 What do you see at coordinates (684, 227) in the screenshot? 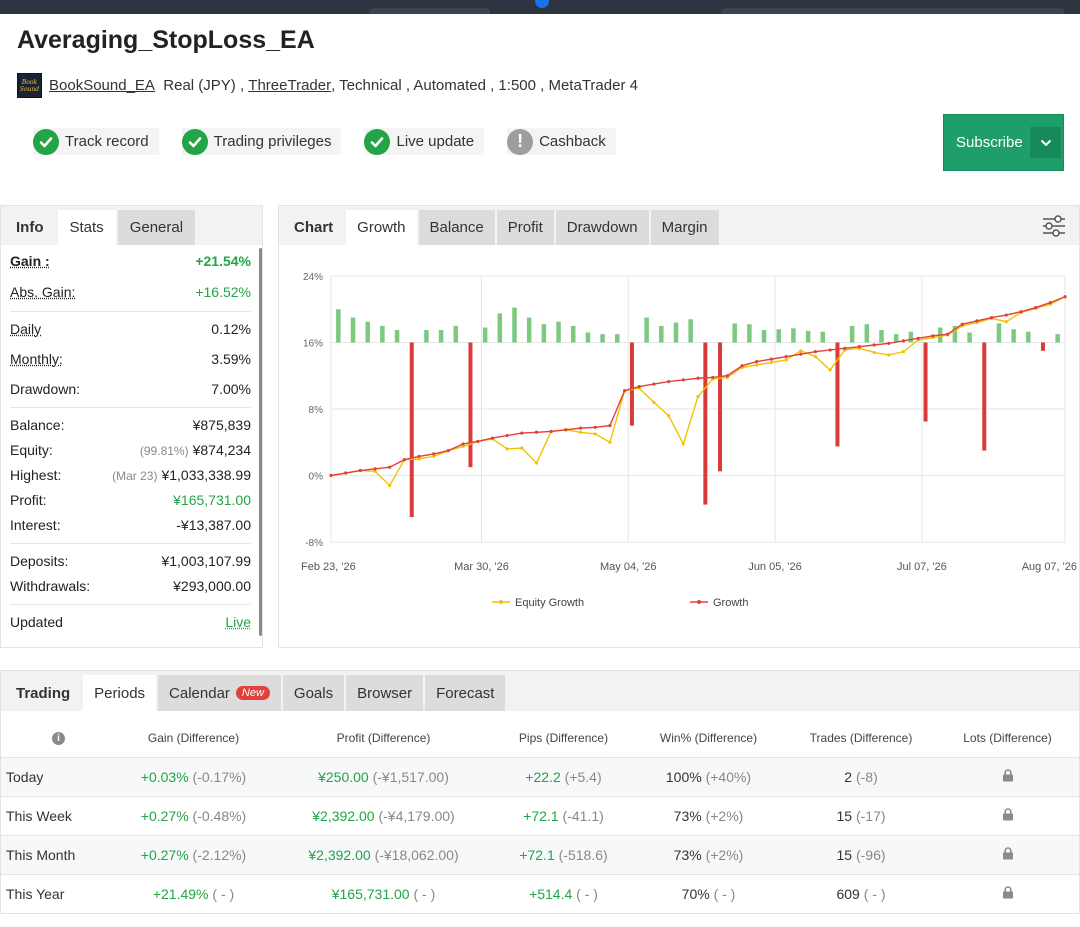
I see `tab-margin: Margin` at bounding box center [684, 227].